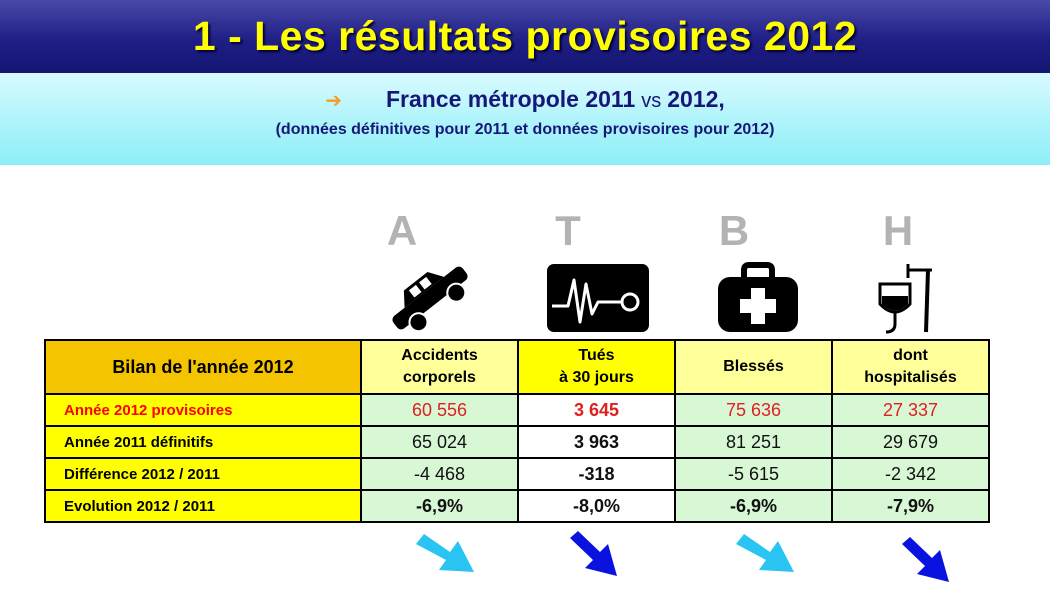 This screenshot has width=1050, height=595. I want to click on slide-title: 1 - Les résultats provisoires 2012, so click(525, 36).